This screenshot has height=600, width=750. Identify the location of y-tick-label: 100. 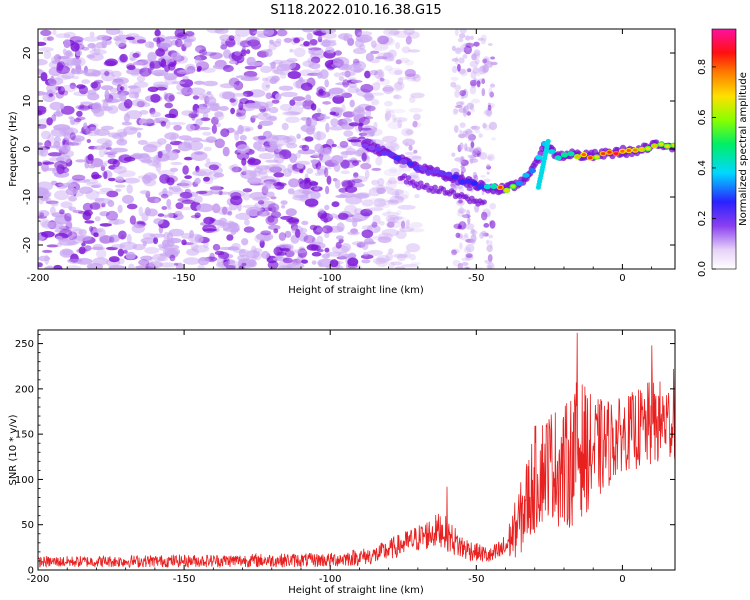
(24, 480).